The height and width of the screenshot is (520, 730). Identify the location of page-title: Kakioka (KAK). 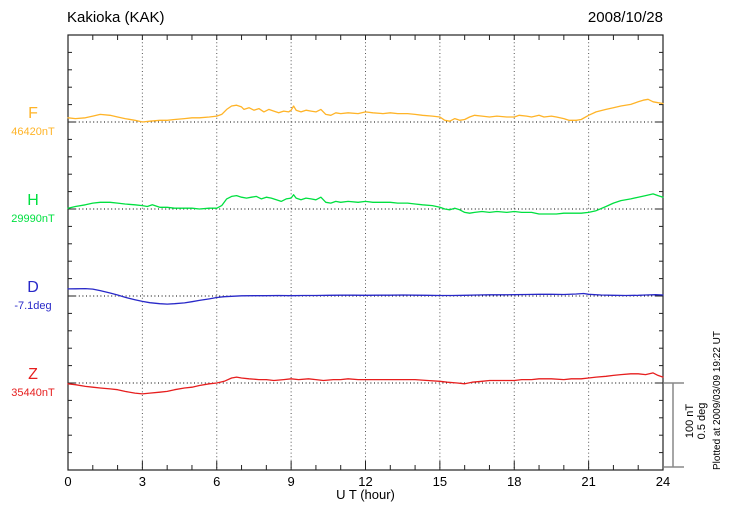
(116, 17).